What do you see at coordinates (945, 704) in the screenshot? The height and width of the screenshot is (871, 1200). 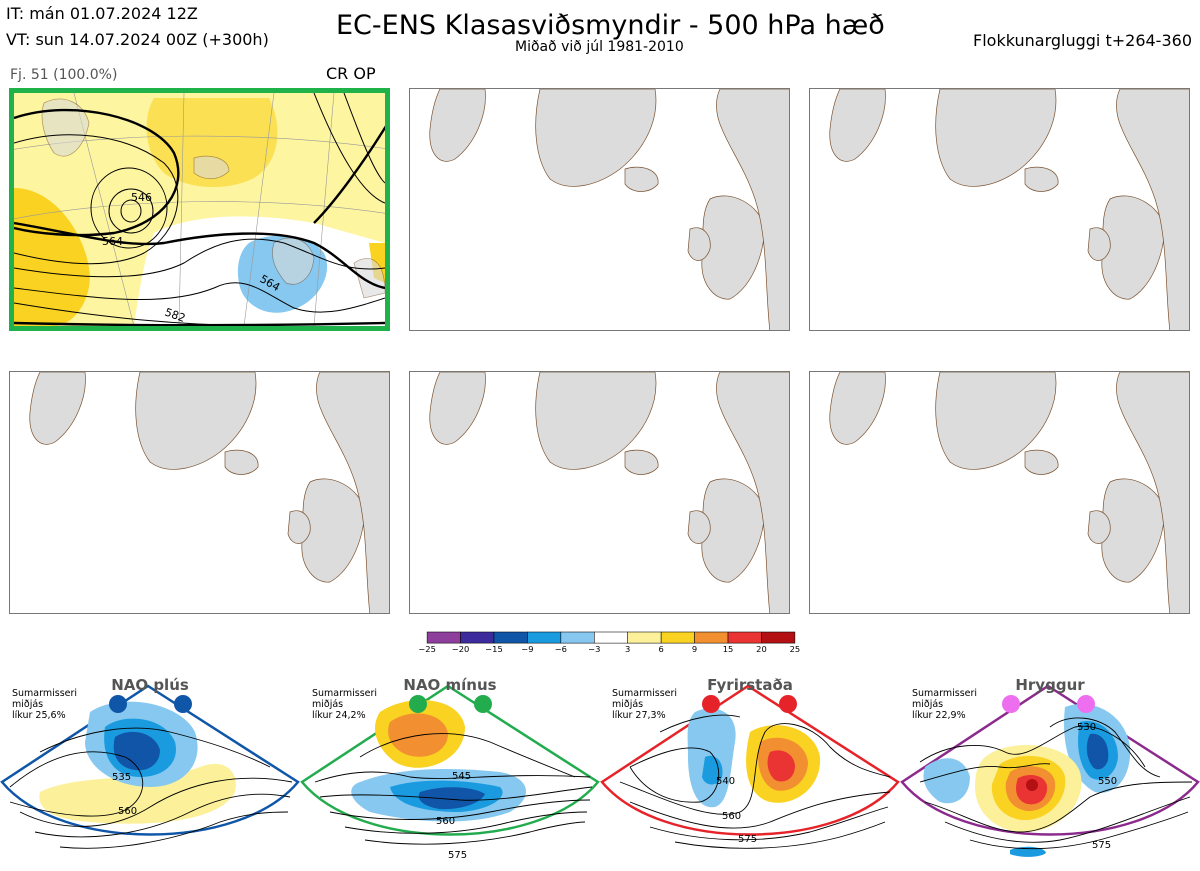 I see `regime-info: Sumarmisseri miðjás líkur 22,9%` at bounding box center [945, 704].